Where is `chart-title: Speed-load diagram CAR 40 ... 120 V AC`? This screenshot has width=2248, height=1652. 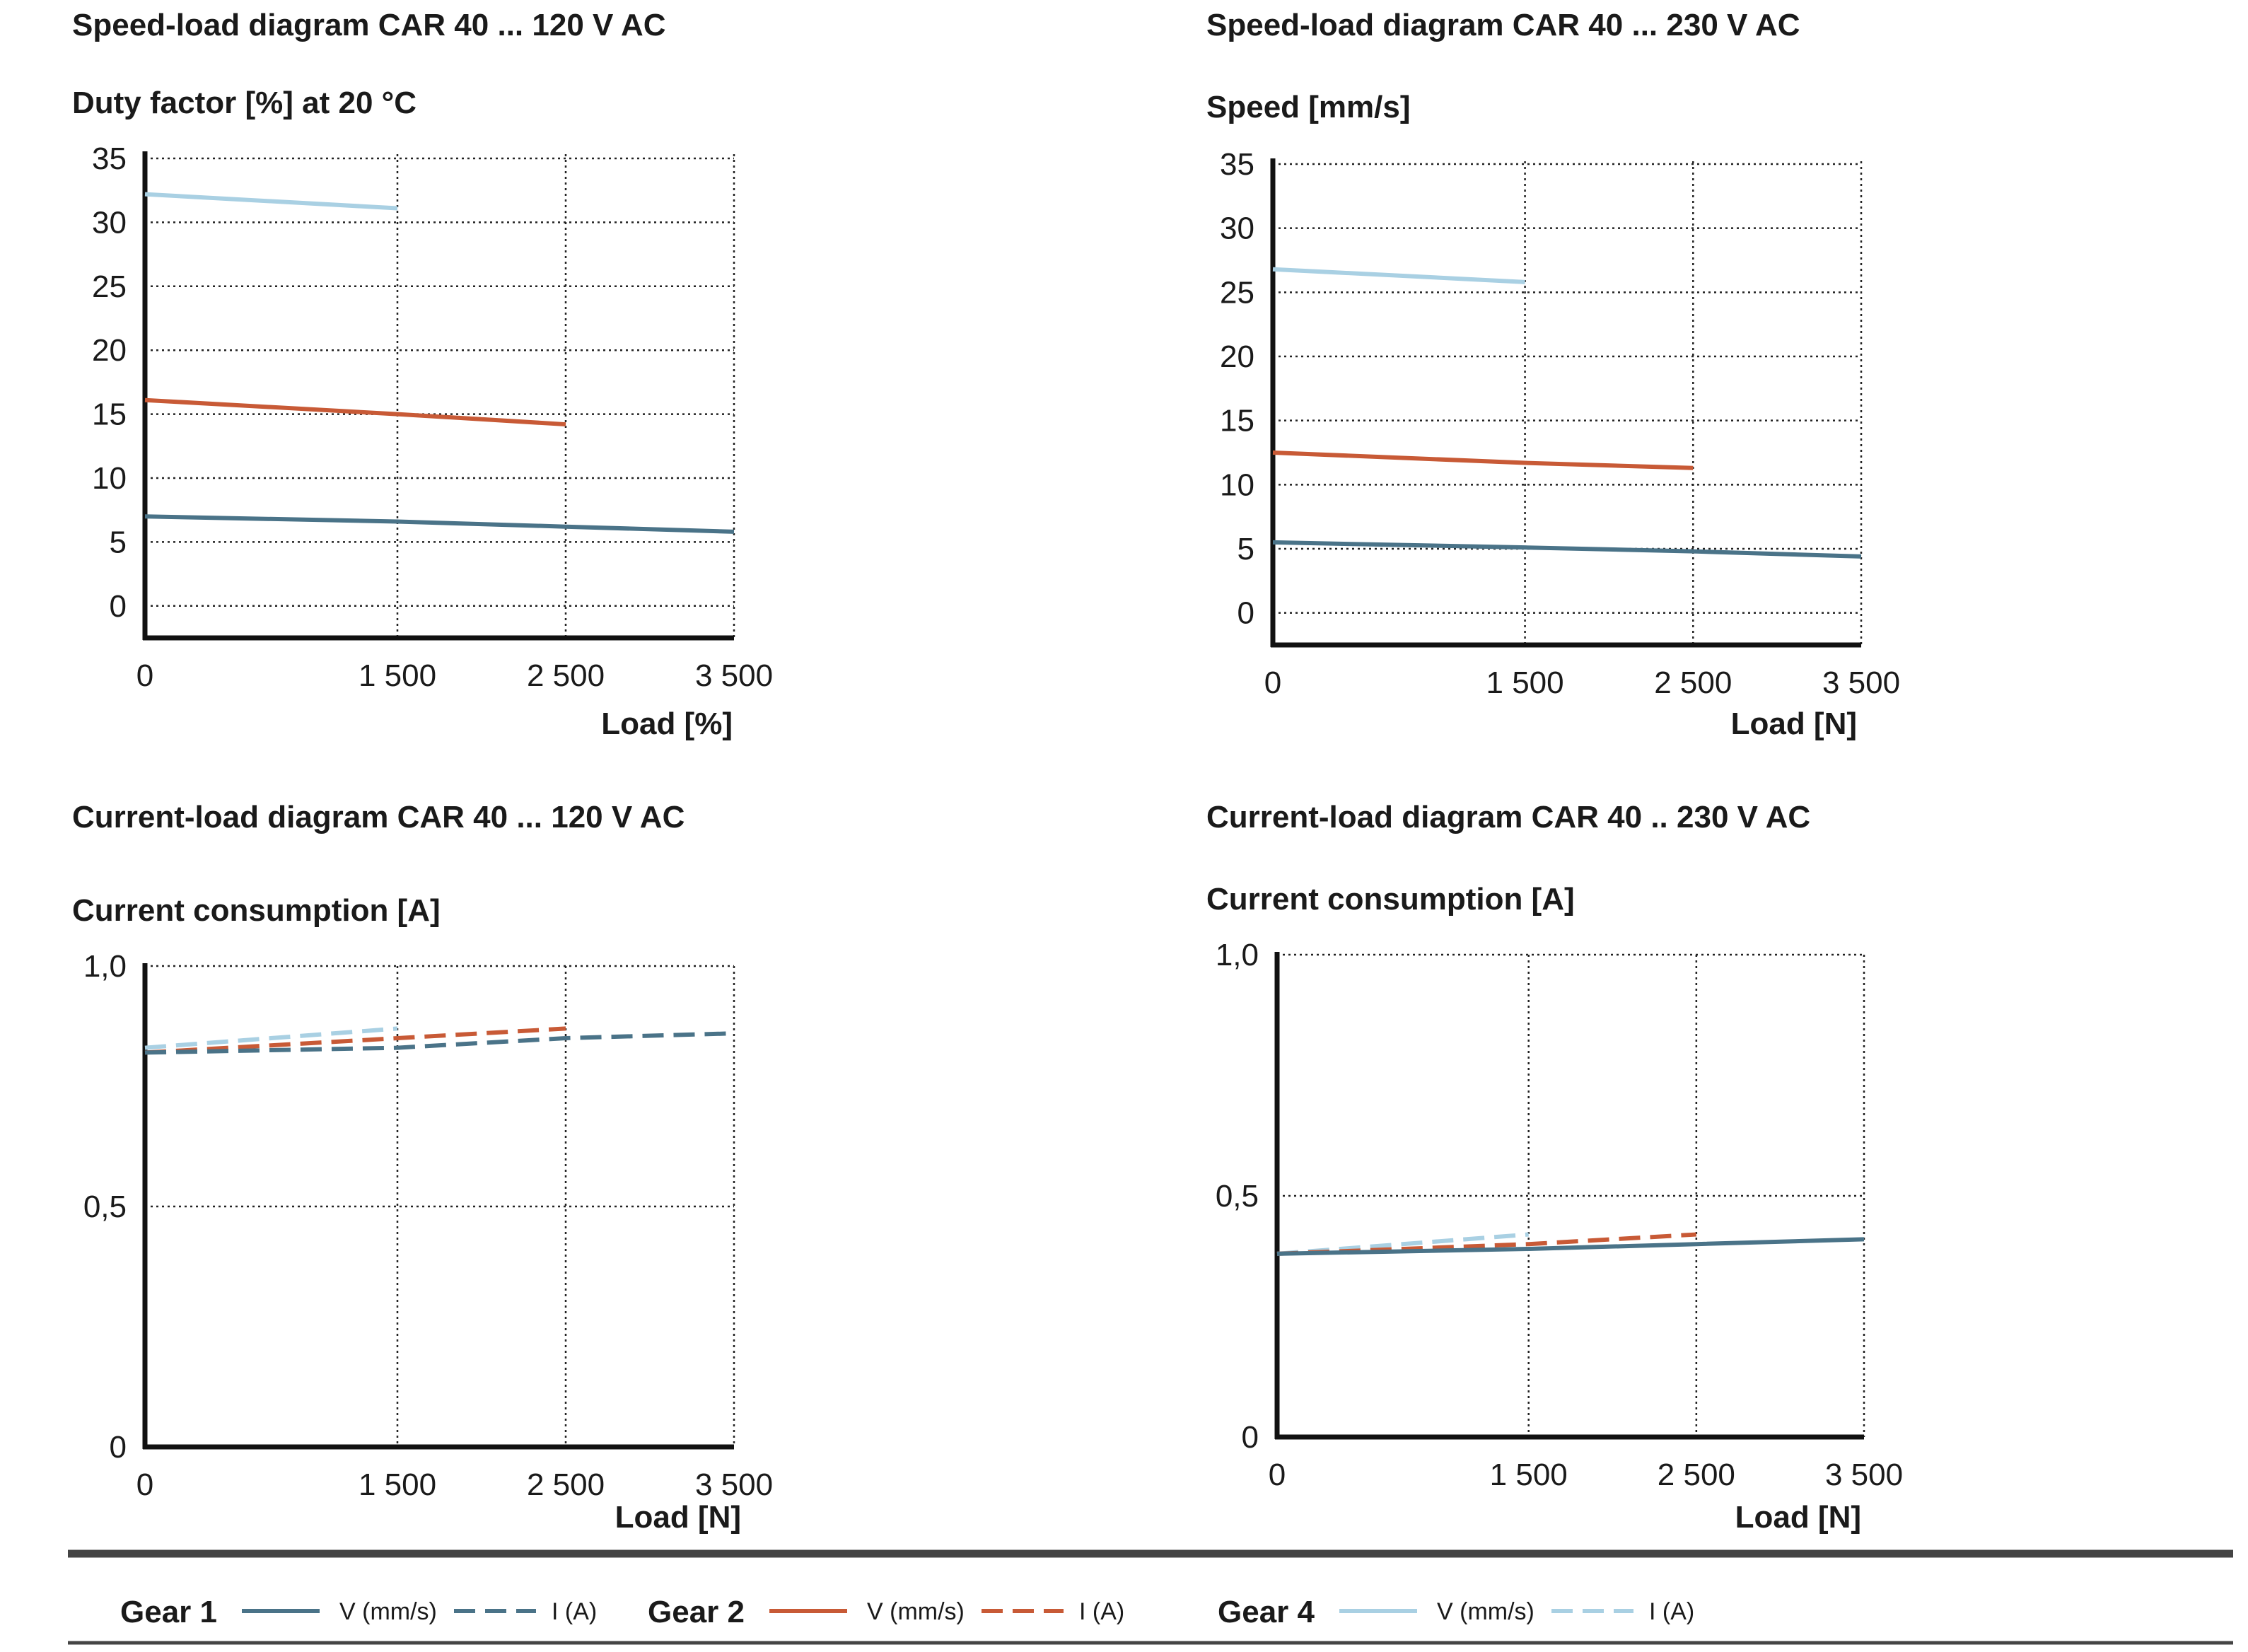
chart-title: Speed-load diagram CAR 40 ... 120 V AC is located at coordinates (369, 25).